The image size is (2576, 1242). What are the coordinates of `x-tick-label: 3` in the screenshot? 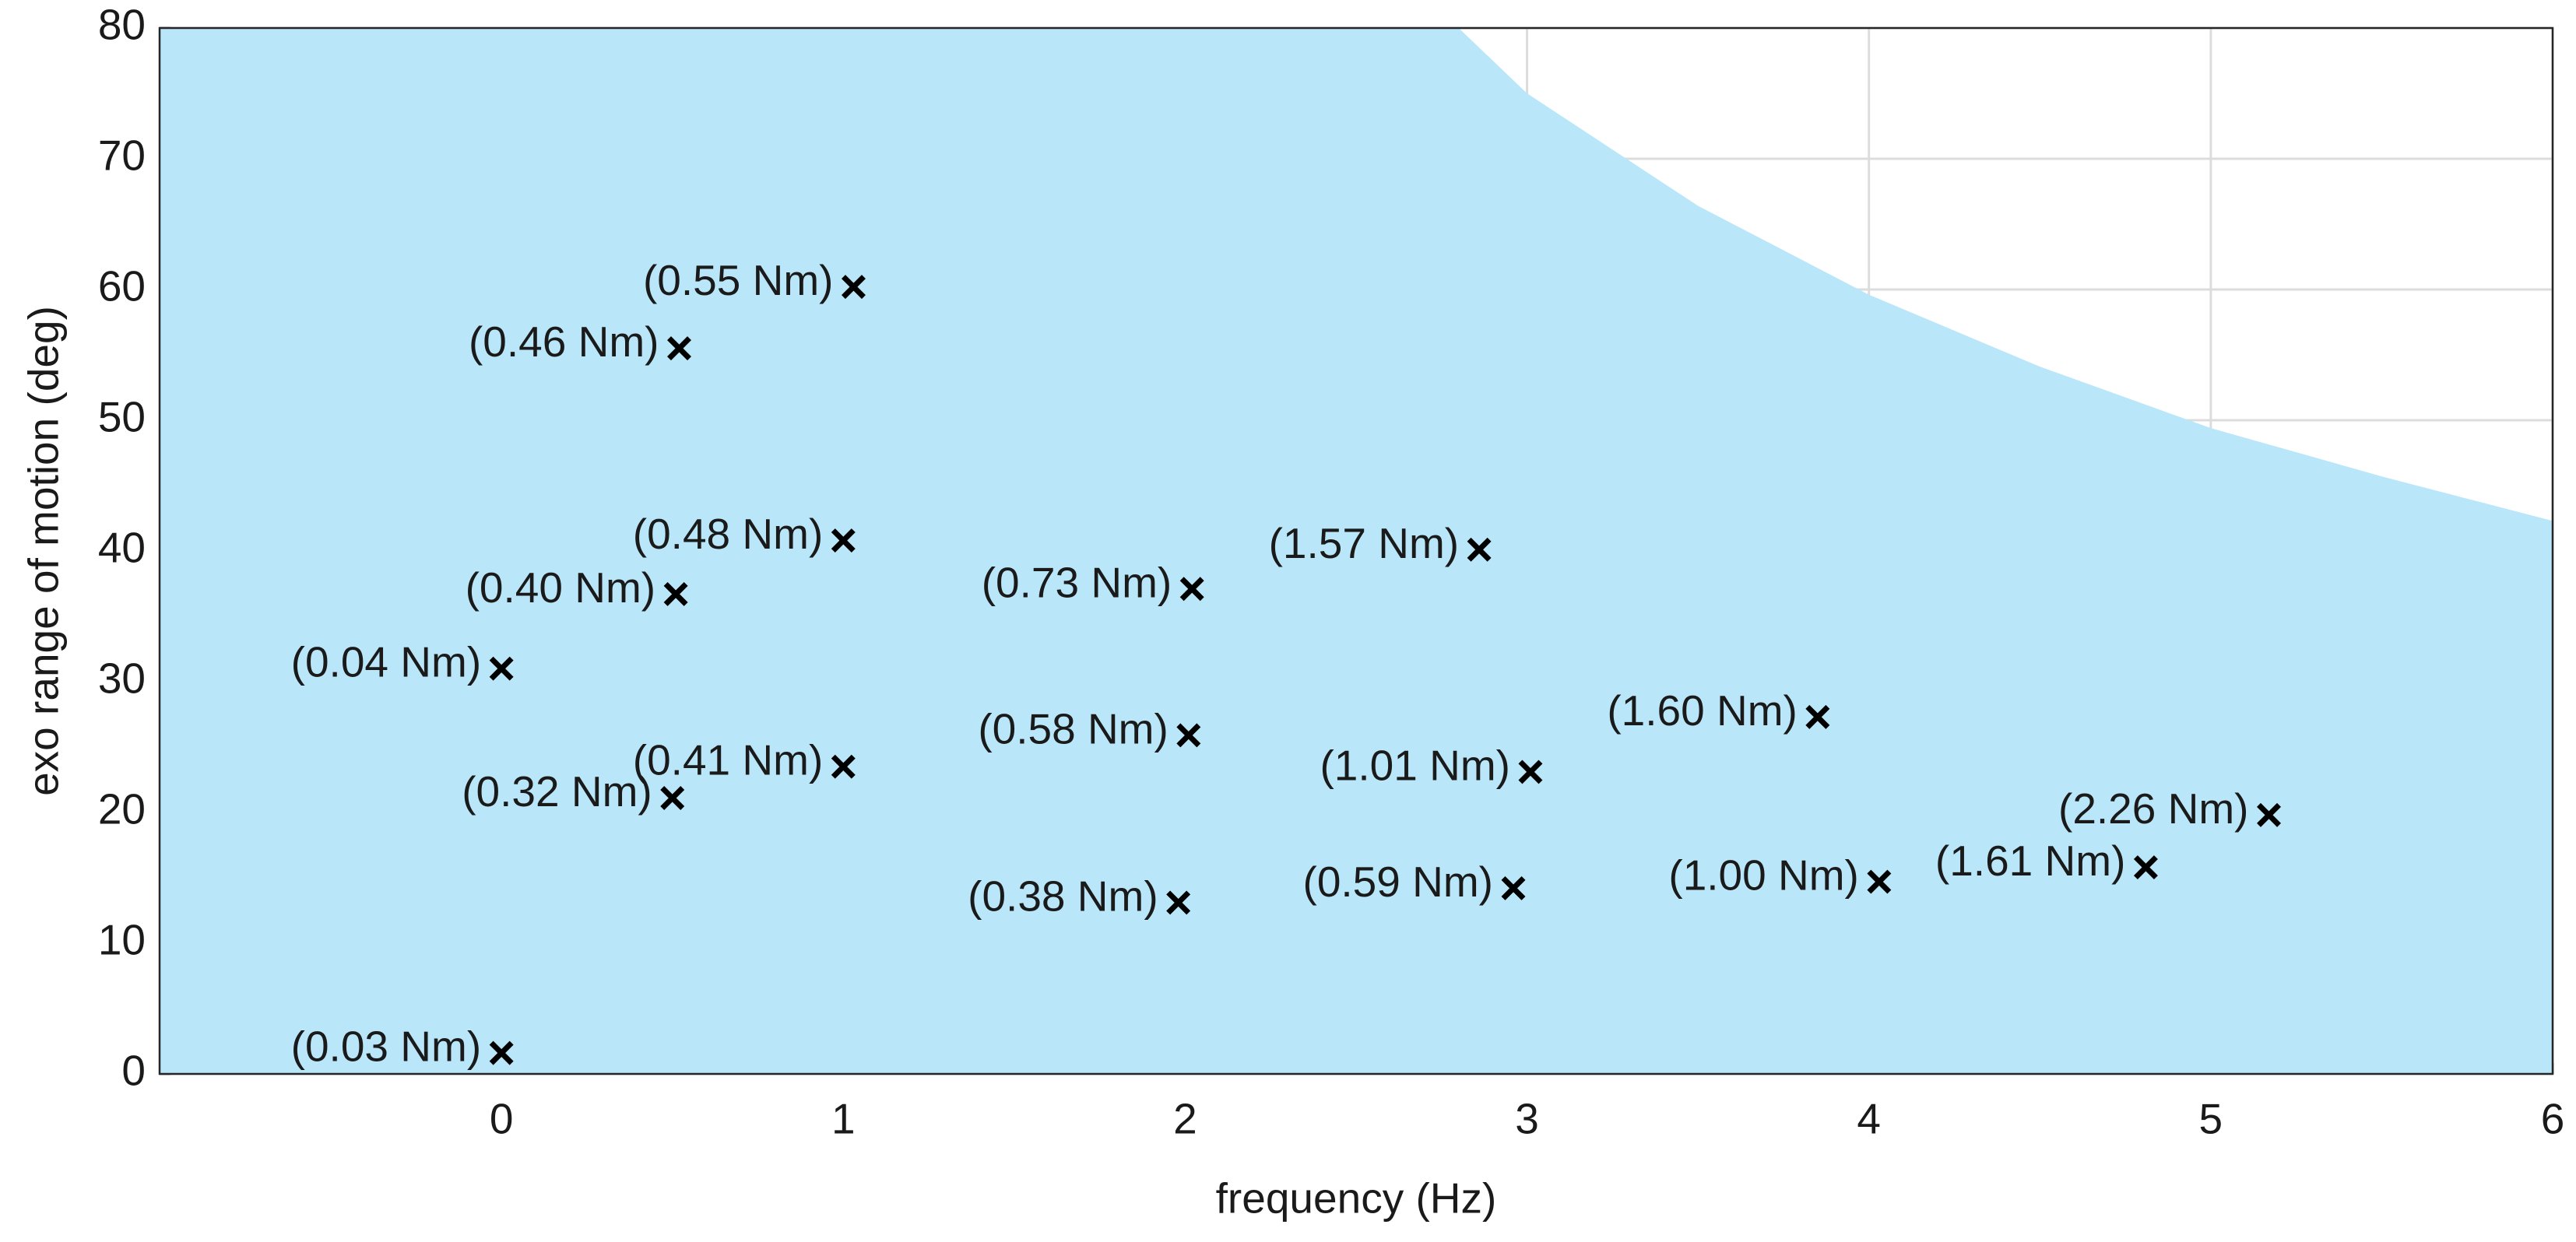 It's located at (1527, 1119).